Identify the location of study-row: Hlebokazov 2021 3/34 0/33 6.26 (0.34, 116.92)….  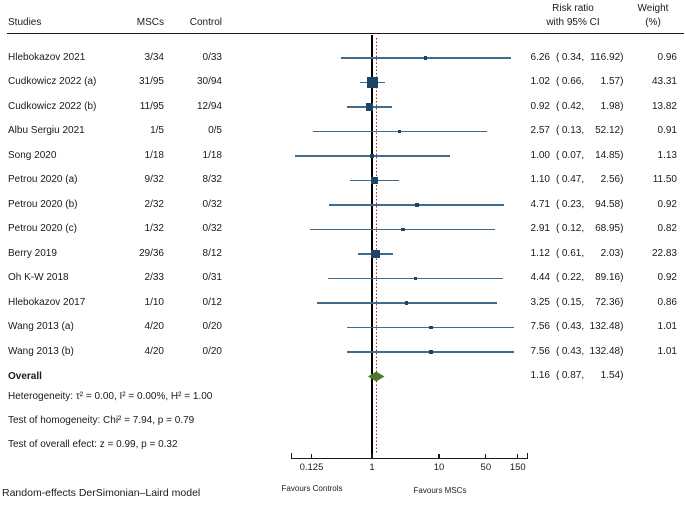
(342, 58).